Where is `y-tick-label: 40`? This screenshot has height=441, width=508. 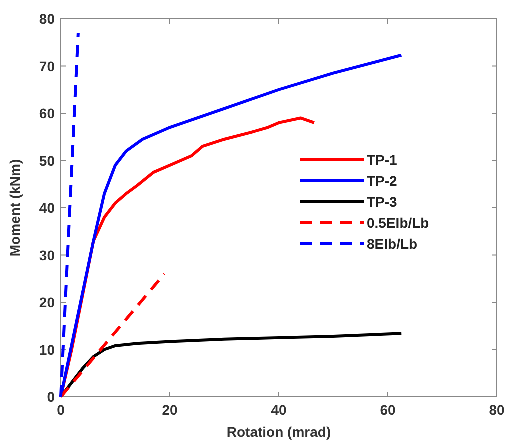 y-tick-label: 40 is located at coordinates (47, 208).